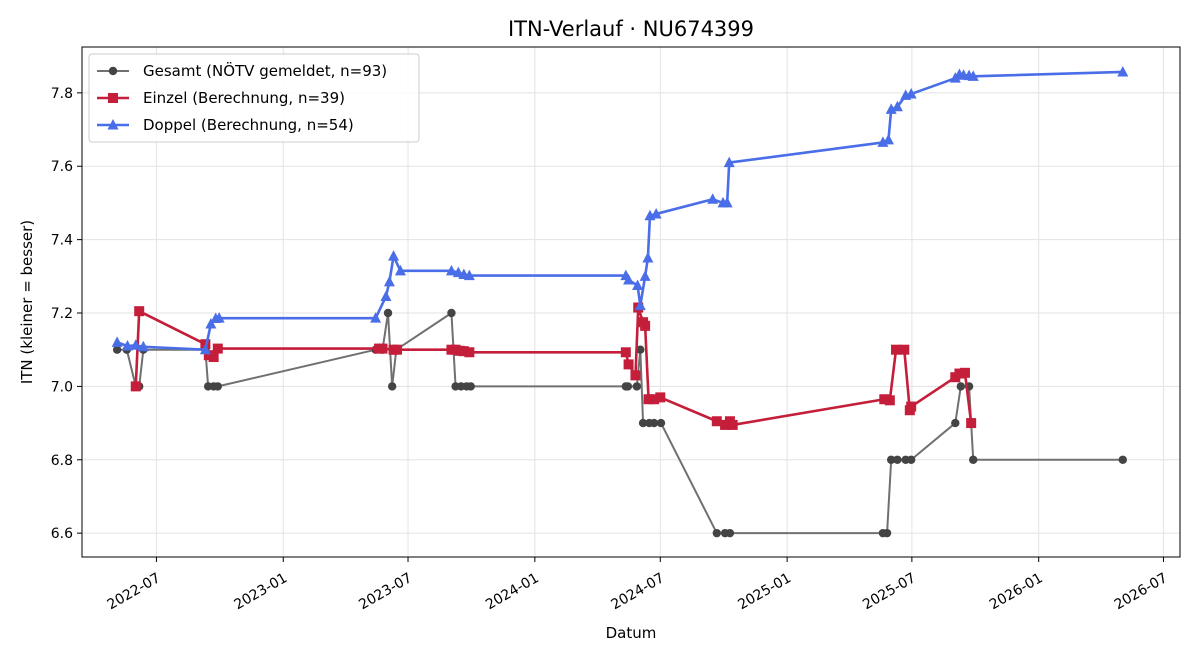 The height and width of the screenshot is (660, 1200). I want to click on series-line, so click(553, 366).